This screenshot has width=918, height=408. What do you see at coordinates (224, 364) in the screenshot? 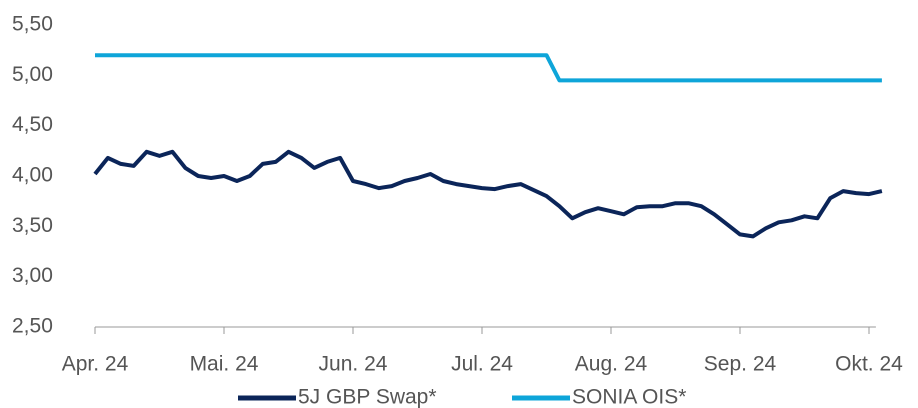
I see `x-tick-label: Mai. 24` at bounding box center [224, 364].